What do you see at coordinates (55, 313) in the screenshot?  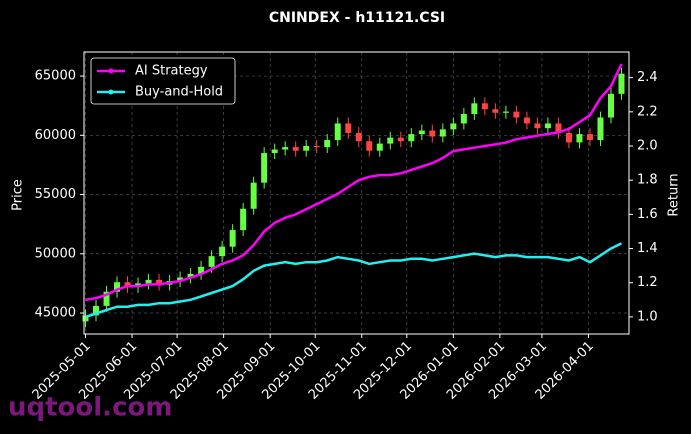 I see `y-tick-label: 45000` at bounding box center [55, 313].